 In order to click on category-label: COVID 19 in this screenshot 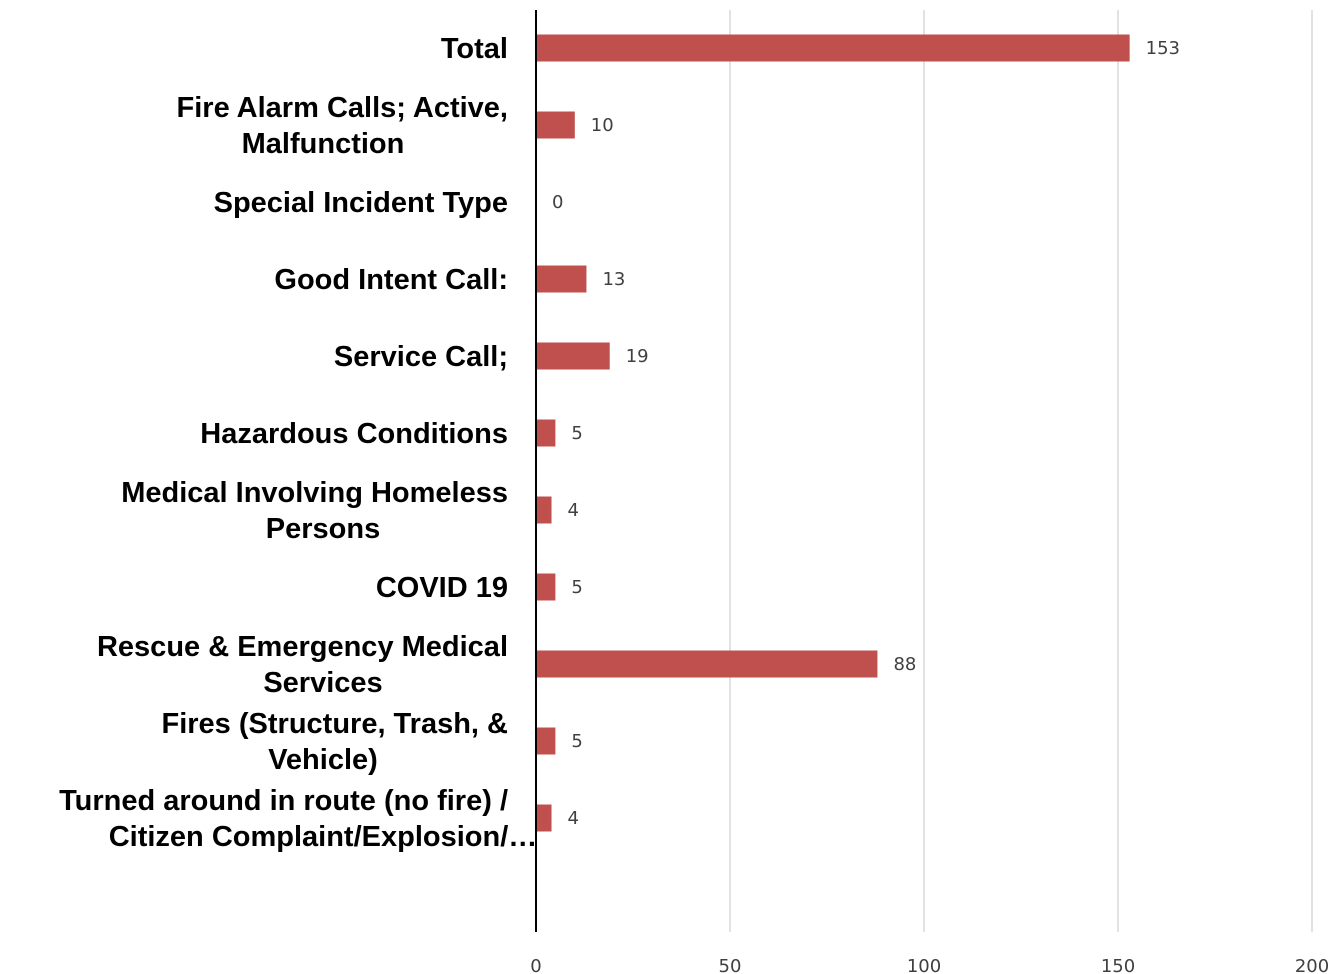, I will do `click(442, 588)`.